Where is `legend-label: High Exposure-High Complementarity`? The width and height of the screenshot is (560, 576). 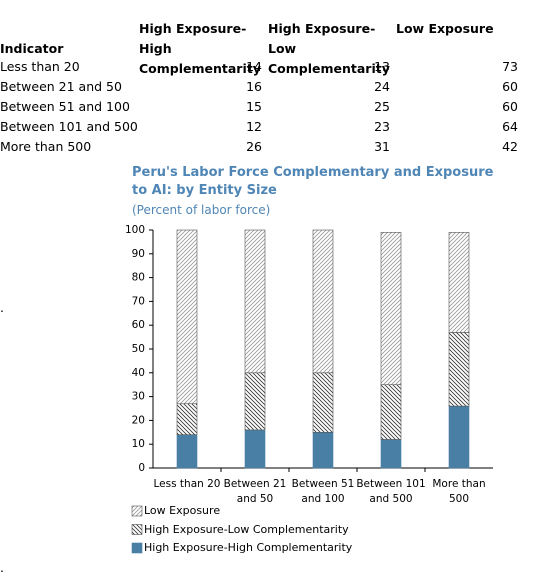 legend-label: High Exposure-High Complementarity is located at coordinates (248, 547).